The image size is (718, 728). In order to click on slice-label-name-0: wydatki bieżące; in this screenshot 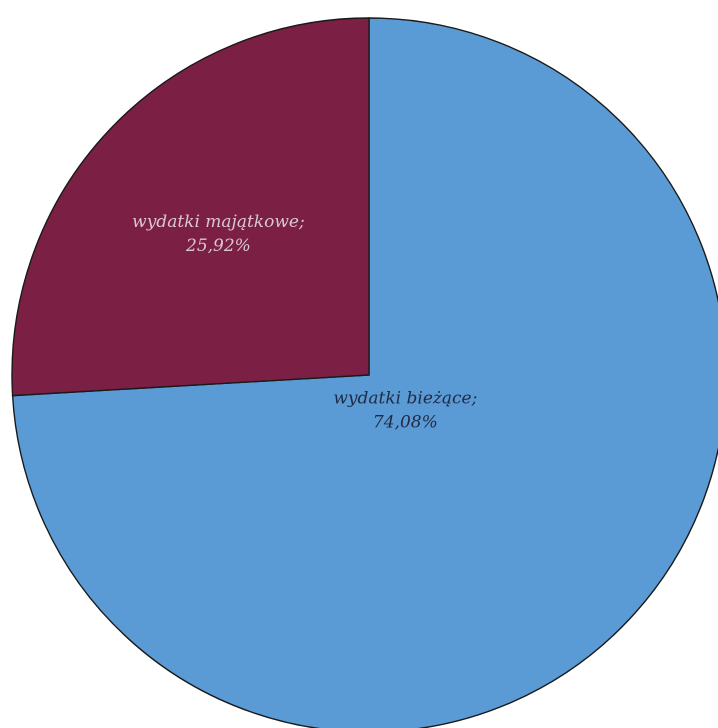, I will do `click(405, 398)`.